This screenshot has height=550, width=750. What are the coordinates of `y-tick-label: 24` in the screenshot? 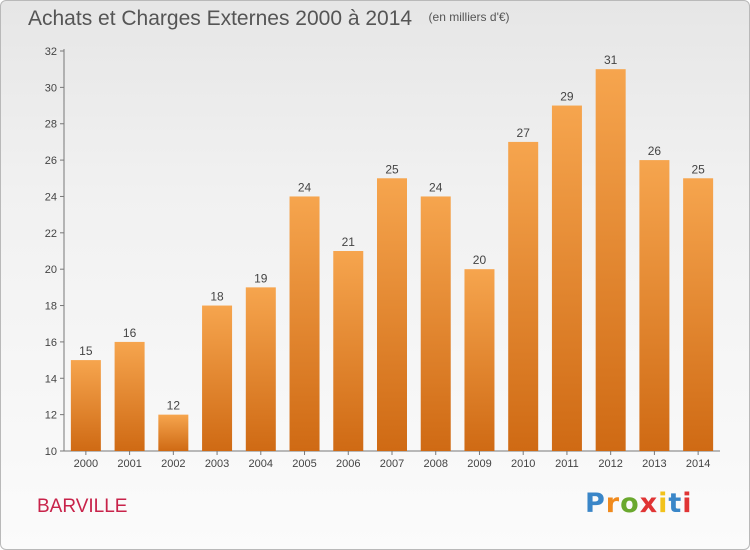 It's located at (51, 197).